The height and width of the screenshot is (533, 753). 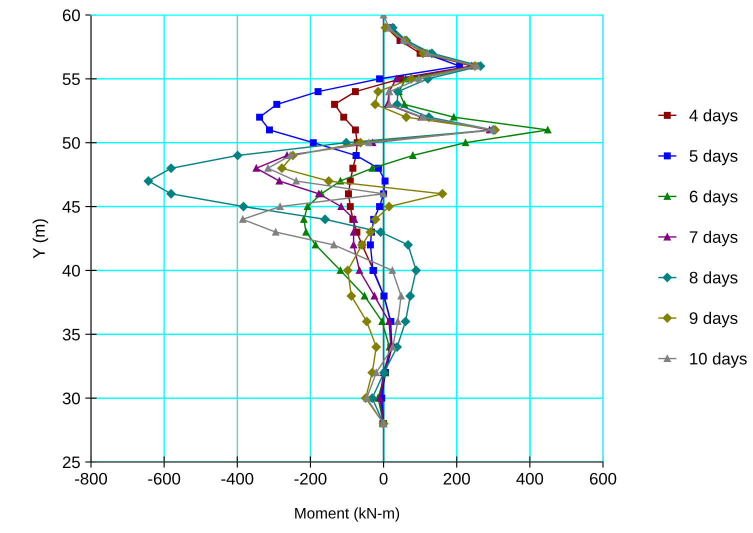 I want to click on x-tick-label: -800, so click(x=91, y=478).